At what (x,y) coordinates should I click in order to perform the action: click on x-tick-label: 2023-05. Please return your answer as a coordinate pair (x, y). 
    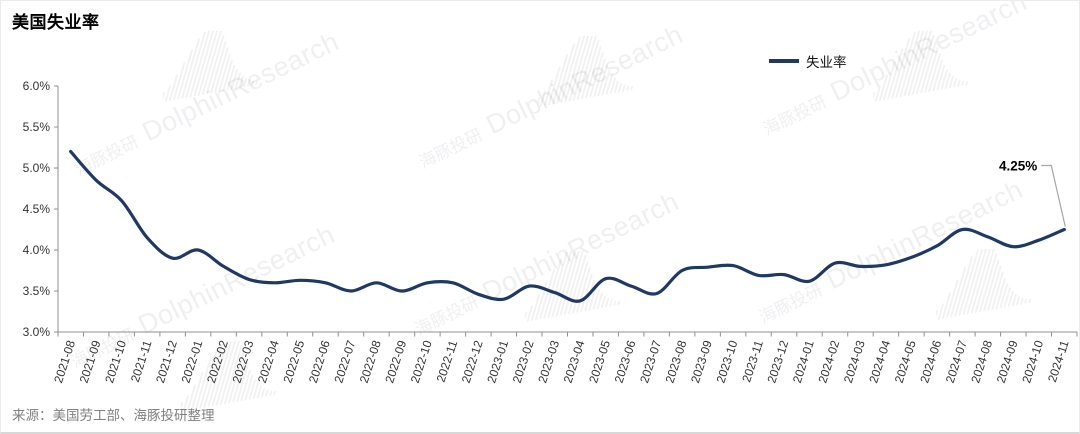
    Looking at the image, I should click on (599, 361).